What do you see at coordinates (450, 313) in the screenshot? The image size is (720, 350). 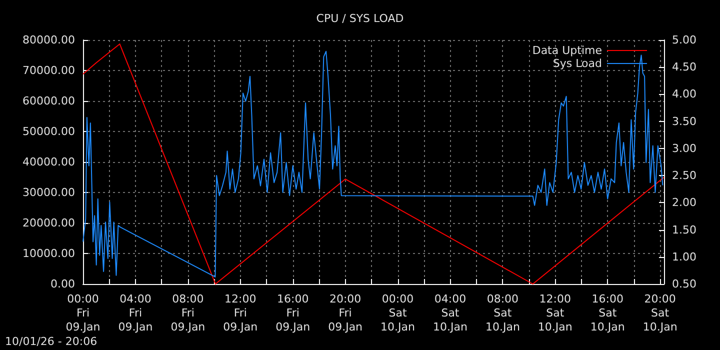 I see `x-tick-label: 04:00 Sat 10.Jan` at bounding box center [450, 313].